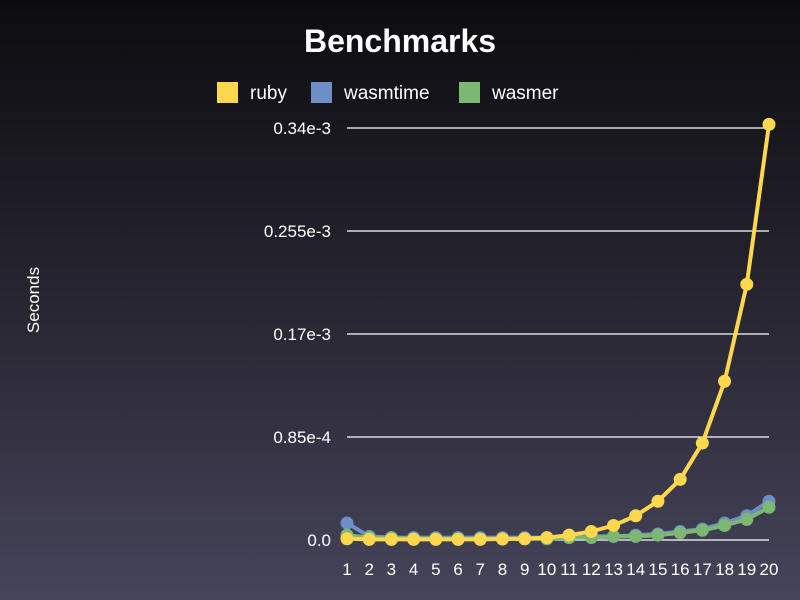 The height and width of the screenshot is (600, 800). What do you see at coordinates (302, 437) in the screenshot?
I see `y-tick-label: 0.85e-4` at bounding box center [302, 437].